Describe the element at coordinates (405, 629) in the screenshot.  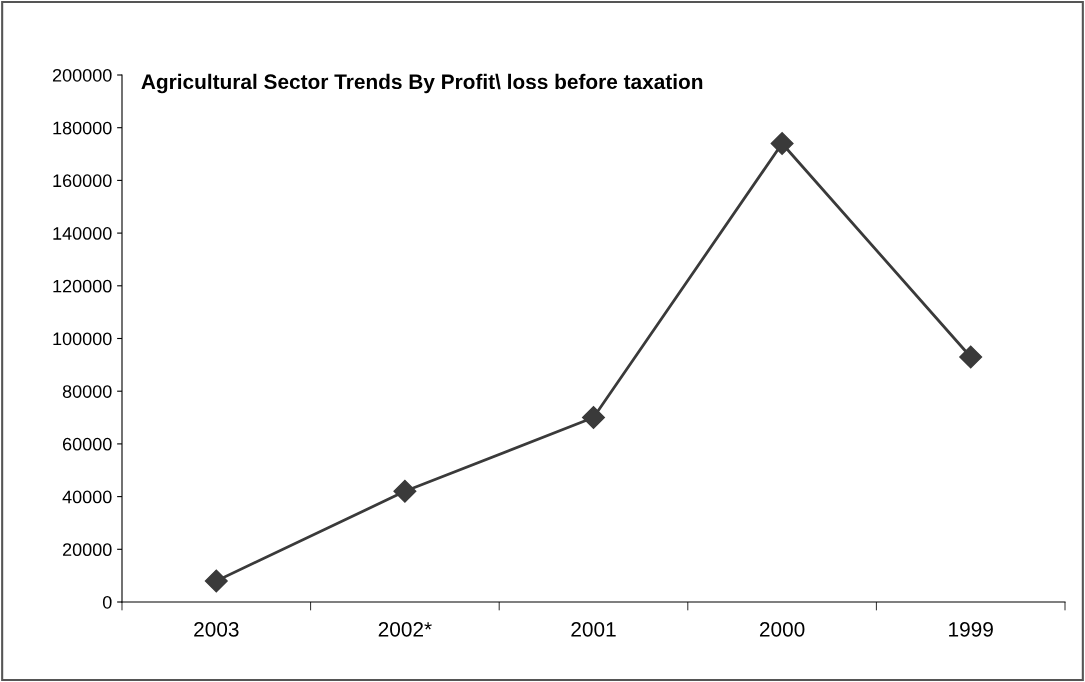
I see `x-tick-label: 2002*` at that location.